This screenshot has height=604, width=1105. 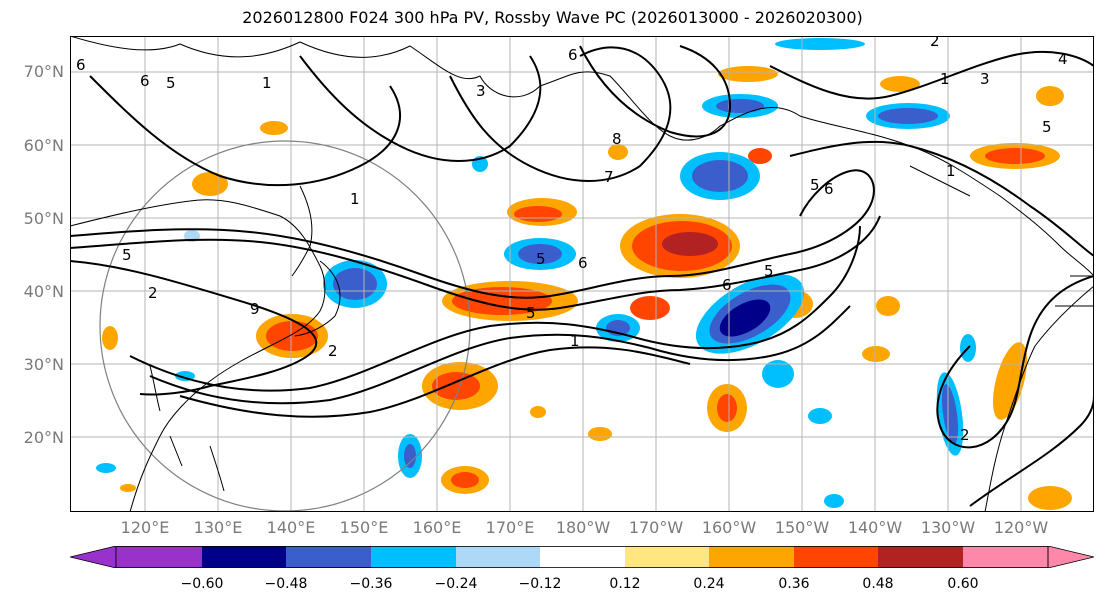 What do you see at coordinates (43, 364) in the screenshot?
I see `lat-label: 30°N` at bounding box center [43, 364].